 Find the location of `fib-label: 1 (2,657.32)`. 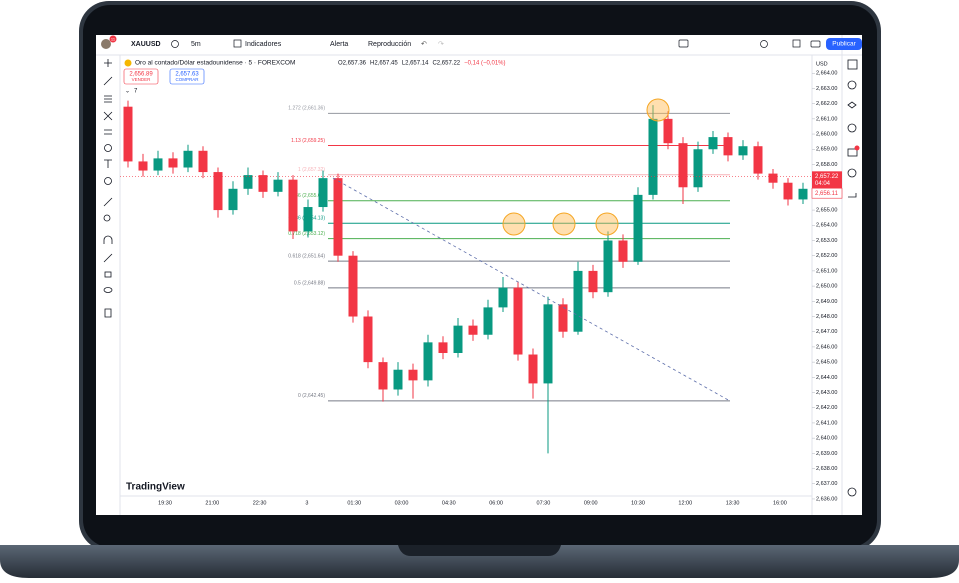

fib-label: 1 (2,657.32) is located at coordinates (311, 170).